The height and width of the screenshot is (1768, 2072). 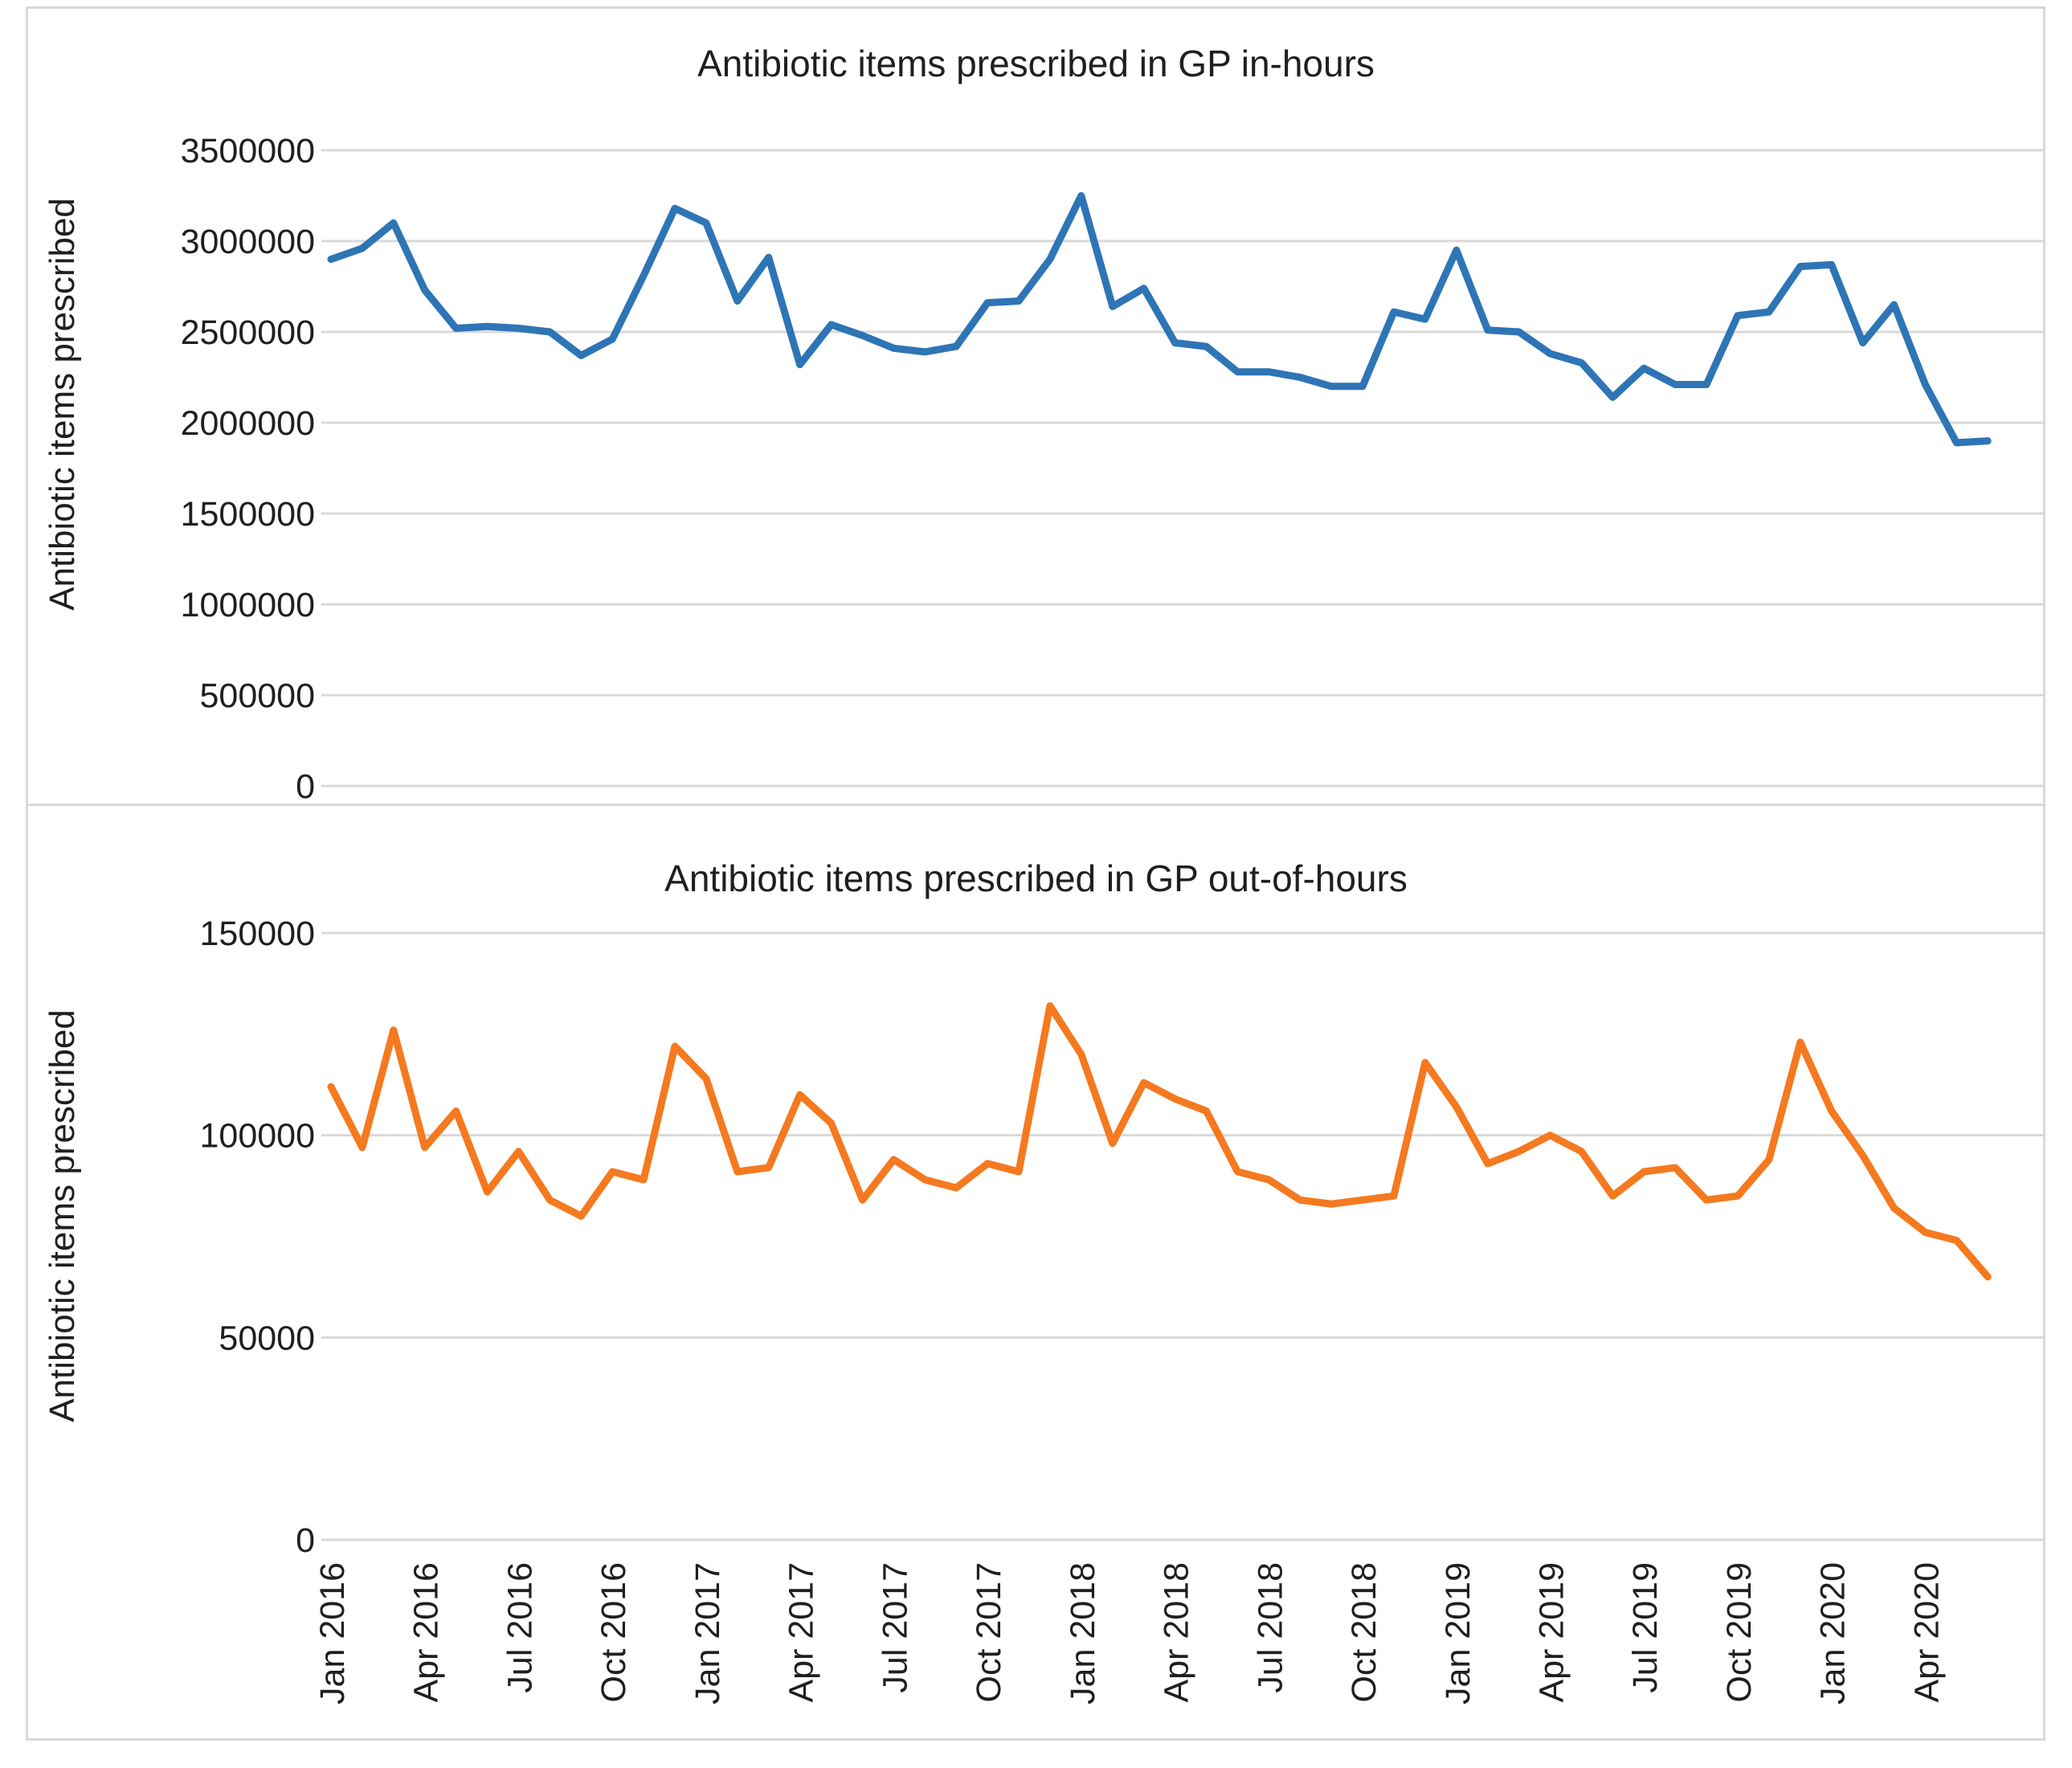 What do you see at coordinates (305, 786) in the screenshot?
I see `y-tick-label-in-hours: 0` at bounding box center [305, 786].